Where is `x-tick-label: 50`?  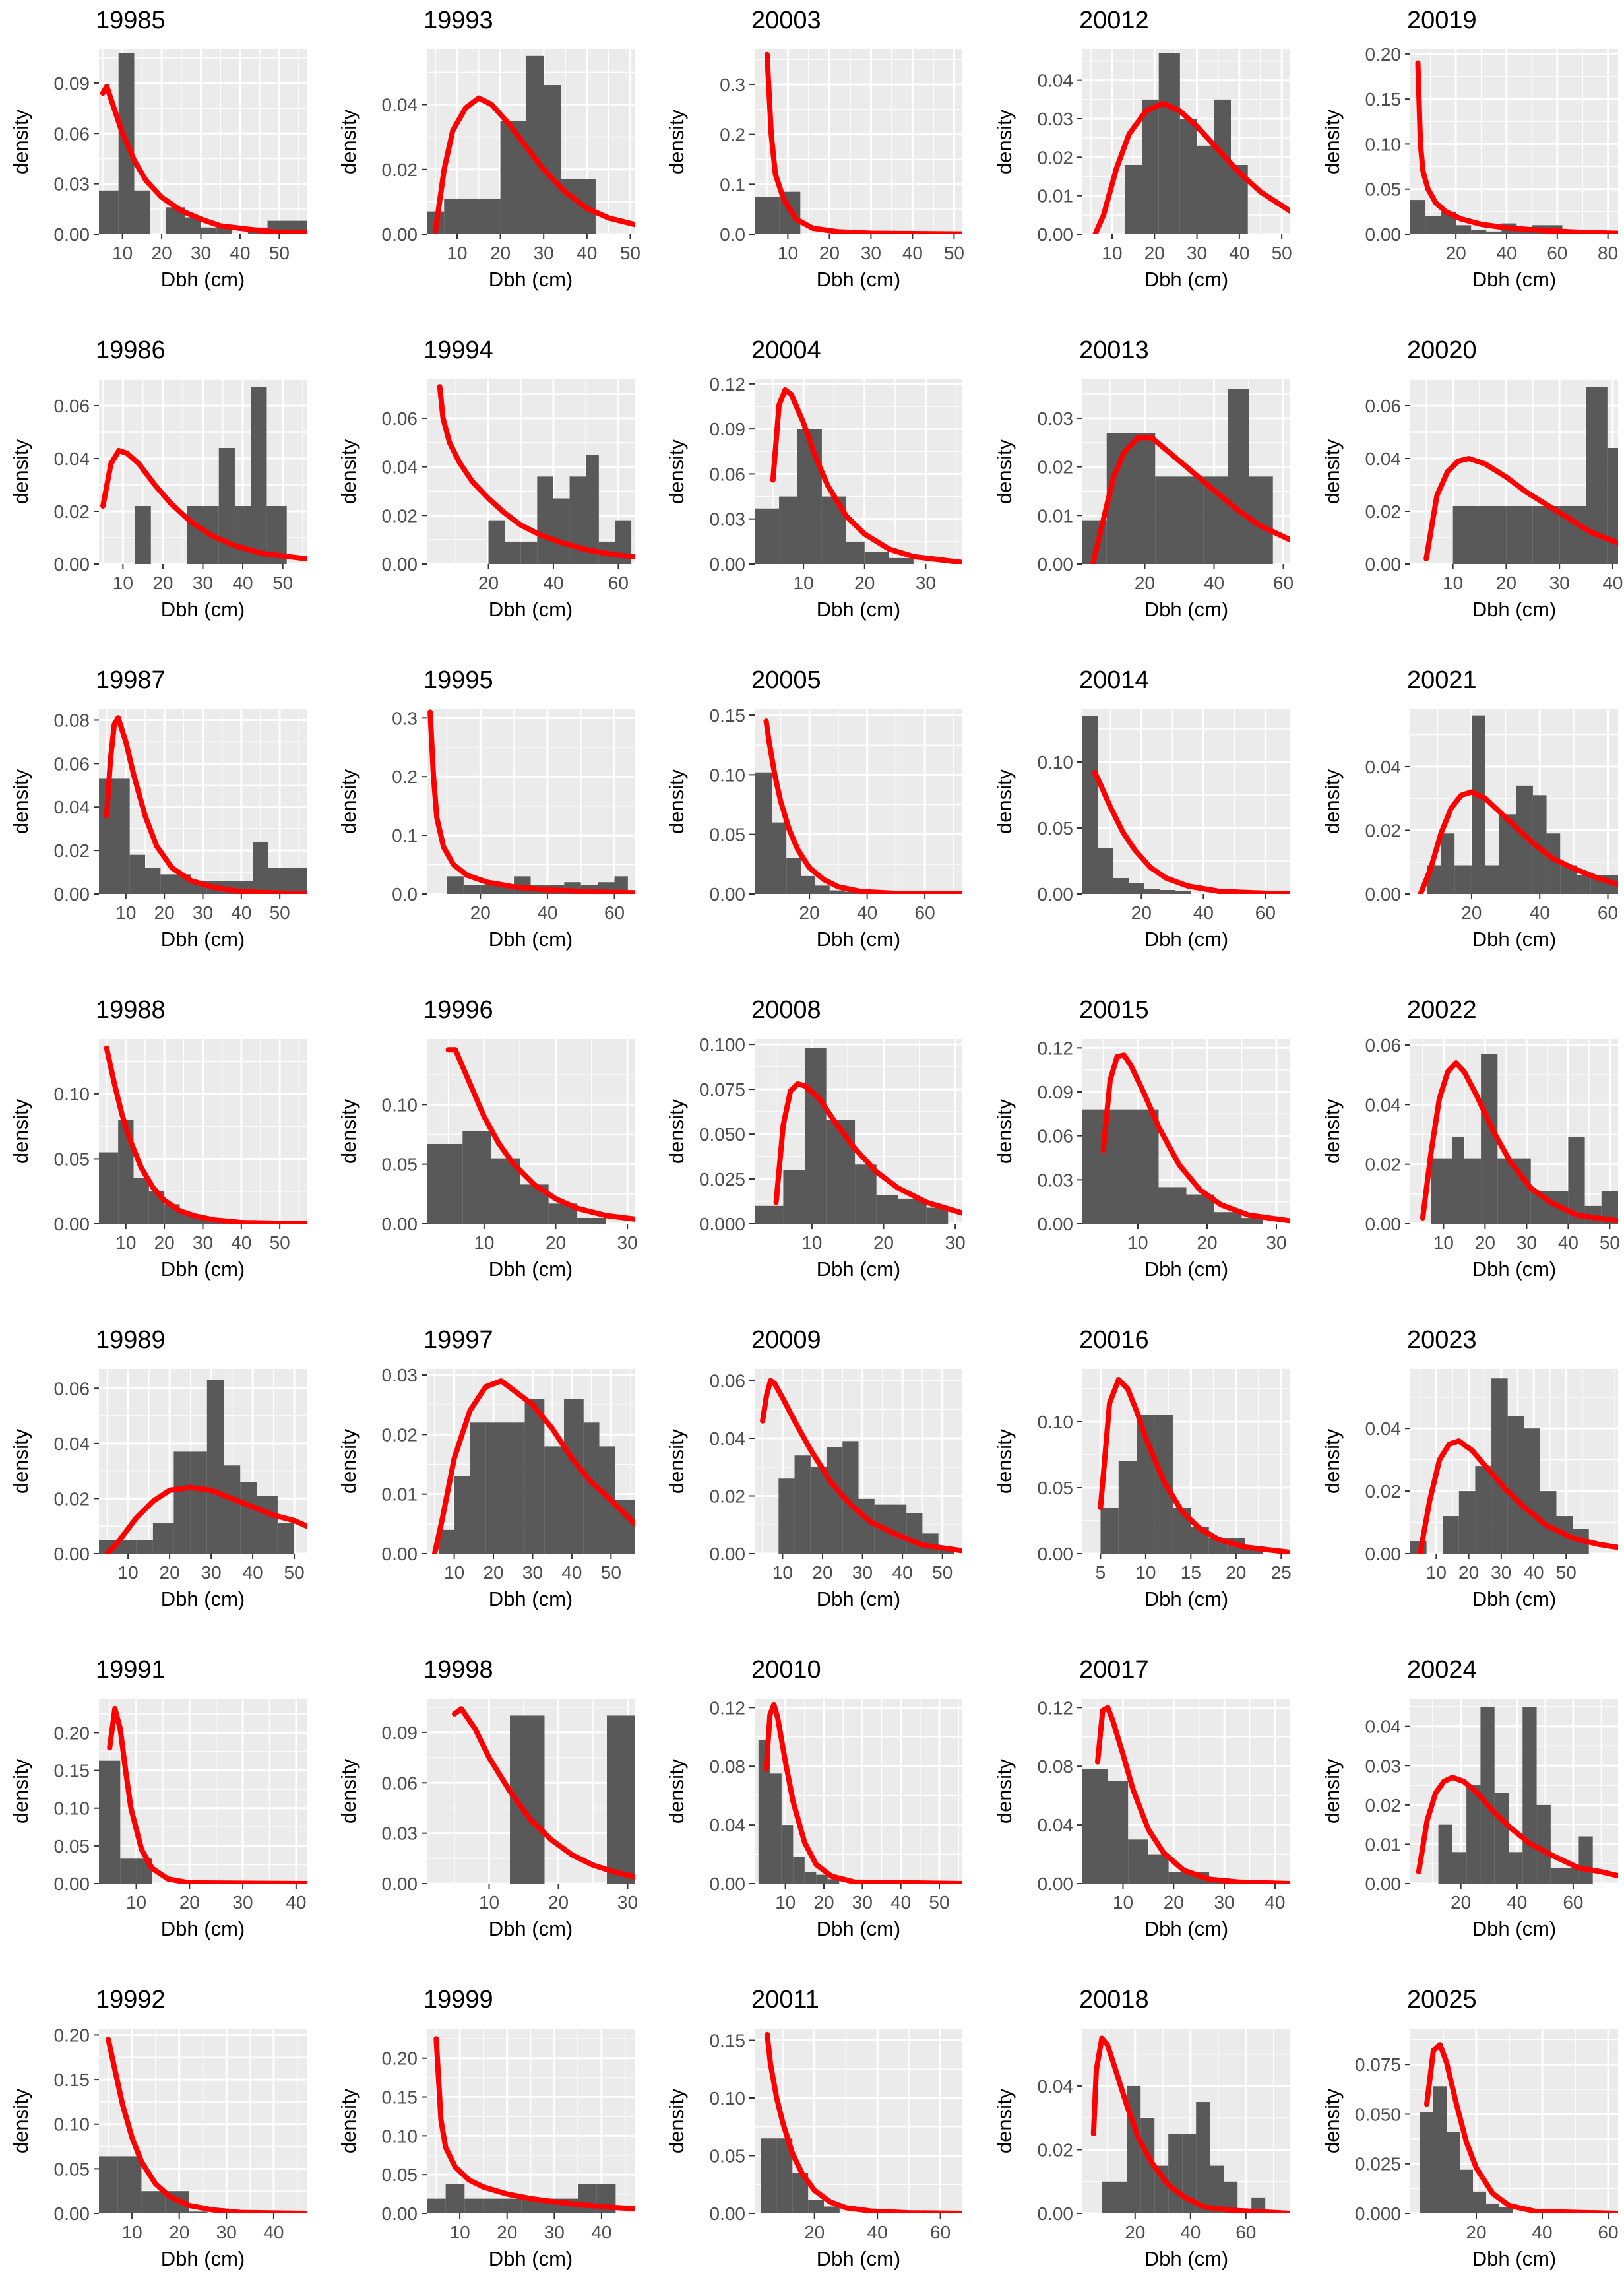 x-tick-label: 50 is located at coordinates (611, 1572).